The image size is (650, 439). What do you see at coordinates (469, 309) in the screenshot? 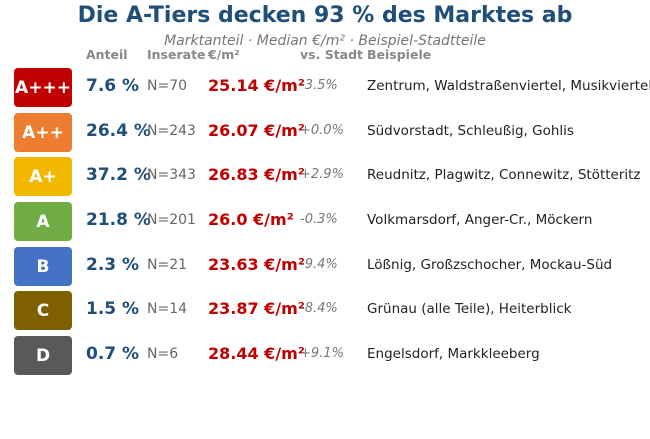
I see `example-districts: Grünau (alle Teile), Heiterblick` at bounding box center [469, 309].